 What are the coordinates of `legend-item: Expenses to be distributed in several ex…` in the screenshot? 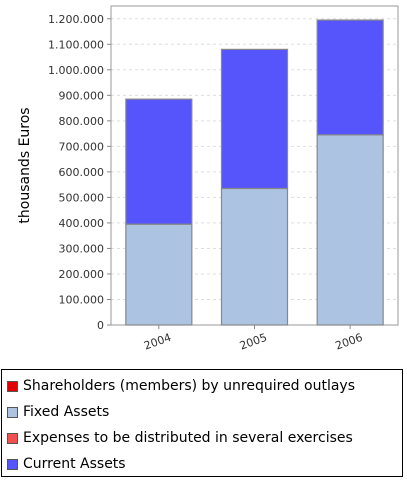 It's located at (204, 438).